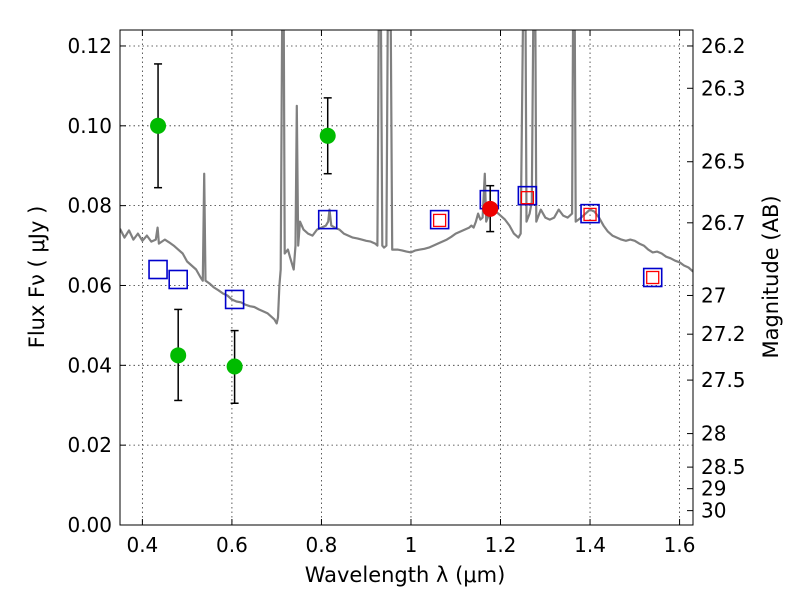 The width and height of the screenshot is (800, 600). Describe the element at coordinates (411, 545) in the screenshot. I see `x-tick-label: 1` at that location.